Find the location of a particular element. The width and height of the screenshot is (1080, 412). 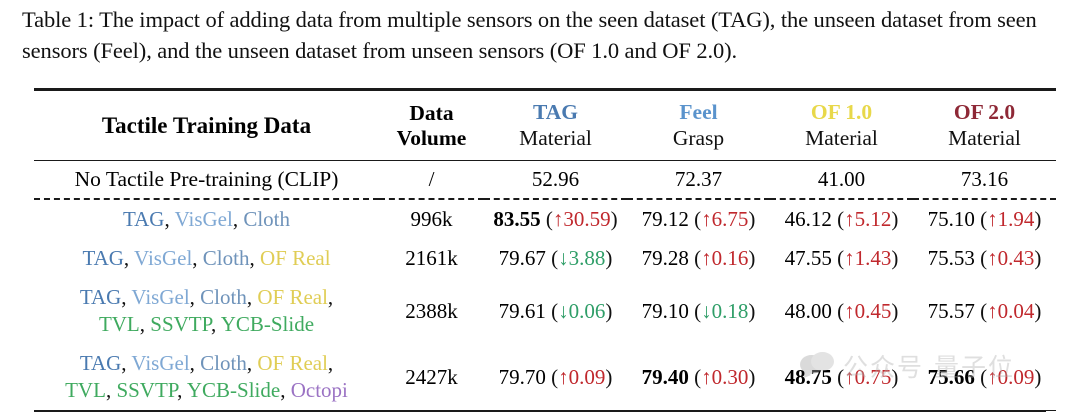

header-of1: OF 1.0 Material is located at coordinates (841, 124).